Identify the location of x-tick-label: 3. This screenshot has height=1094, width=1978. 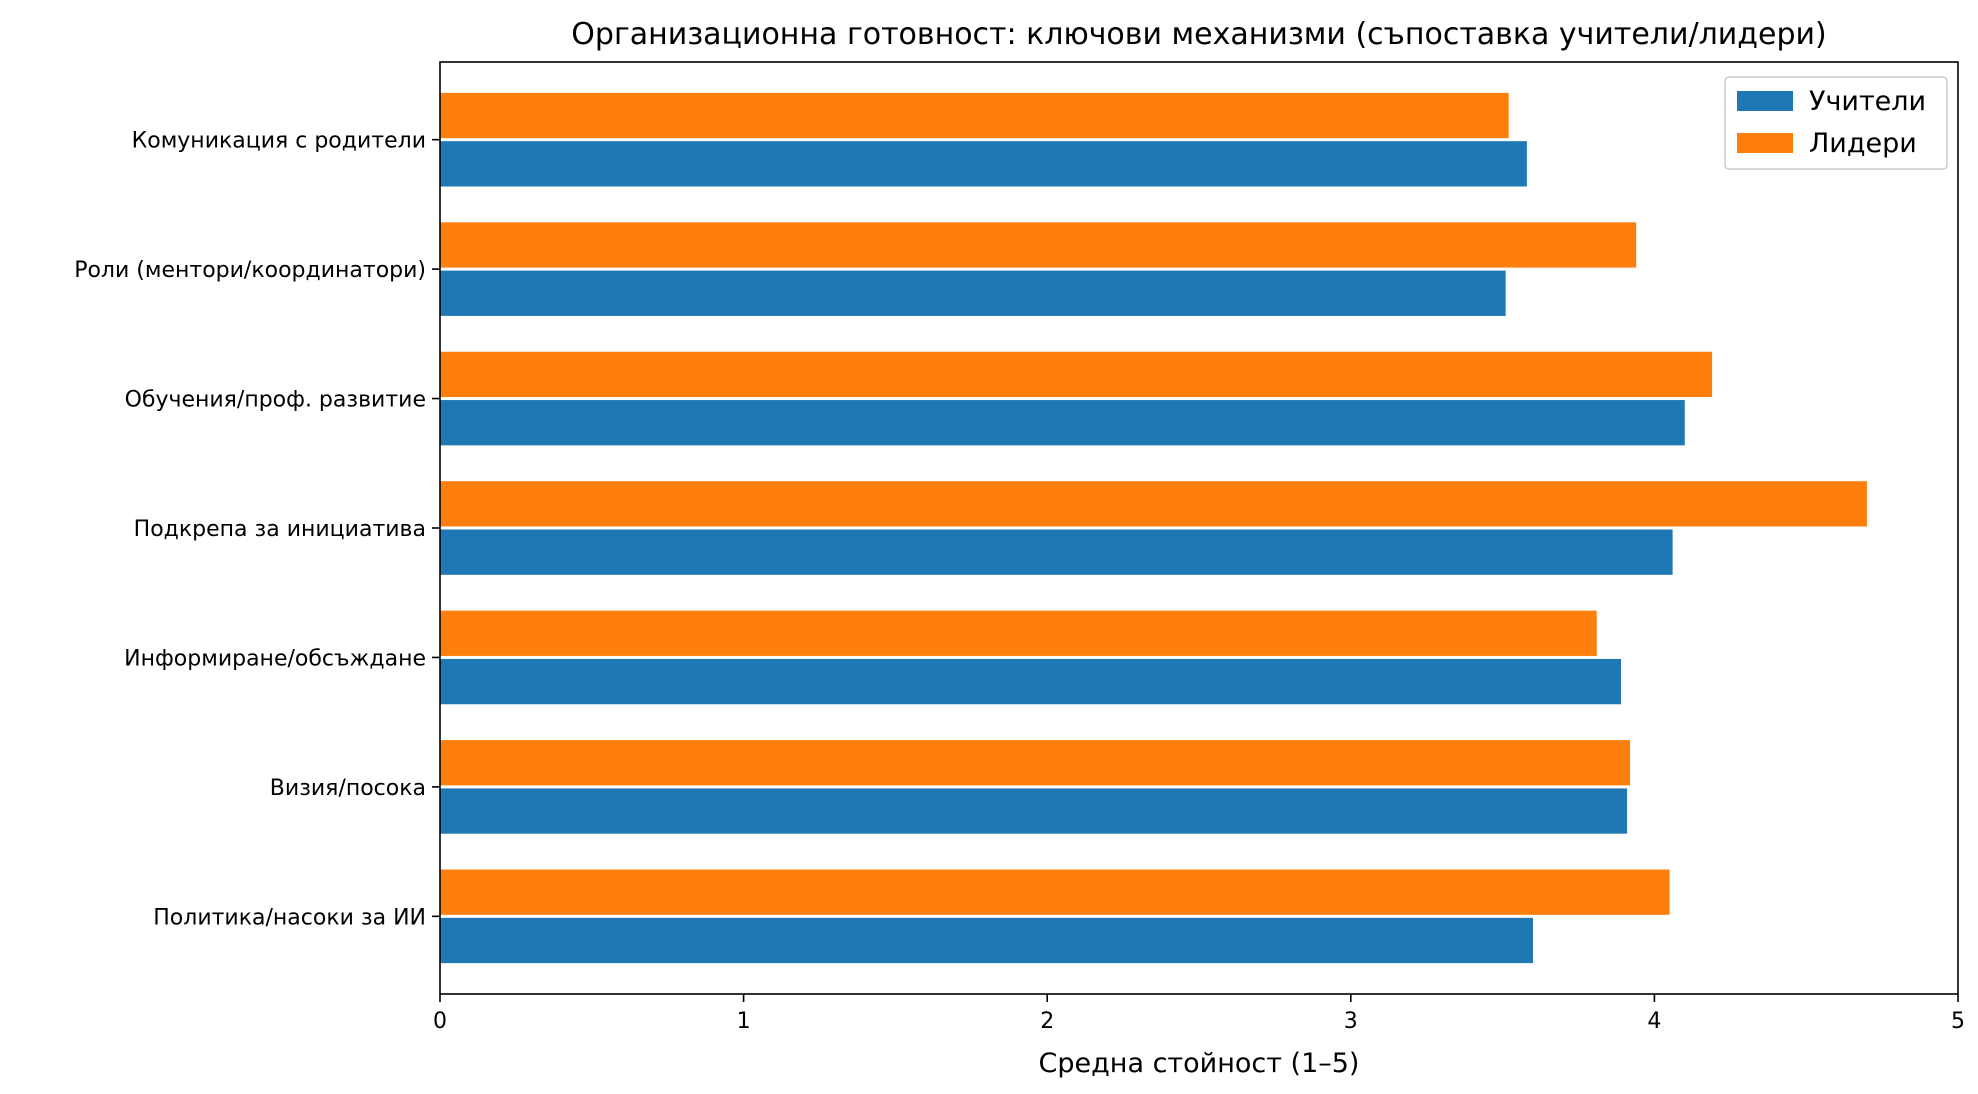
(1351, 1021).